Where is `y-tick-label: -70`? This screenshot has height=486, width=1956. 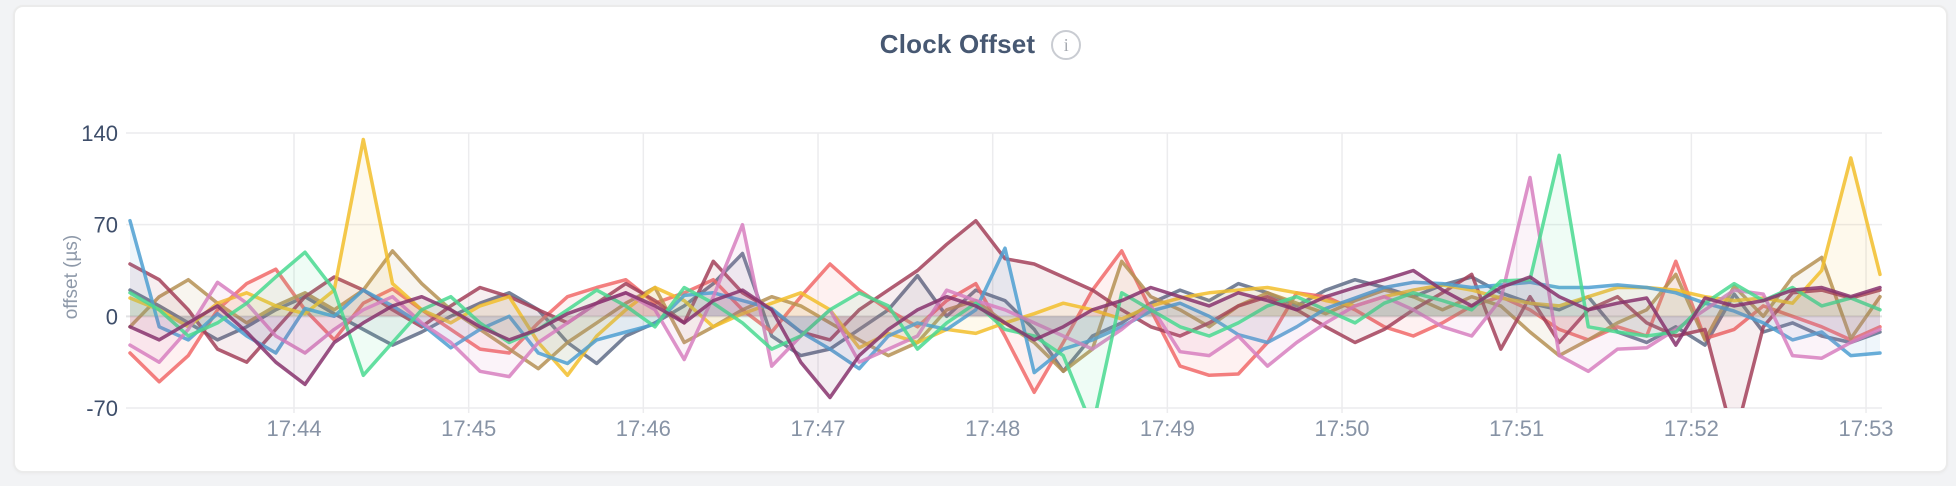
y-tick-label: -70 is located at coordinates (102, 408).